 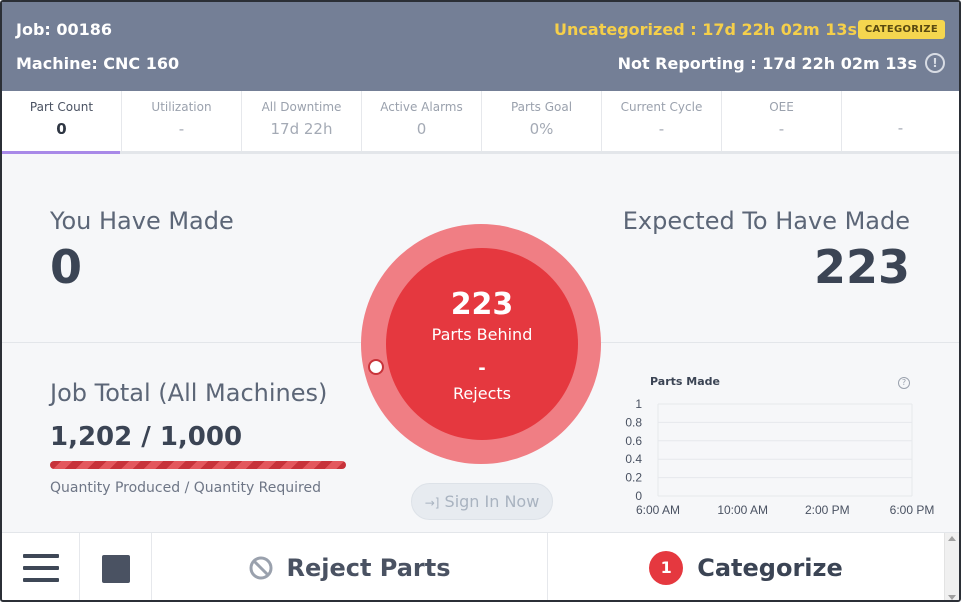 What do you see at coordinates (181, 107) in the screenshot?
I see `tab-label: Utilization` at bounding box center [181, 107].